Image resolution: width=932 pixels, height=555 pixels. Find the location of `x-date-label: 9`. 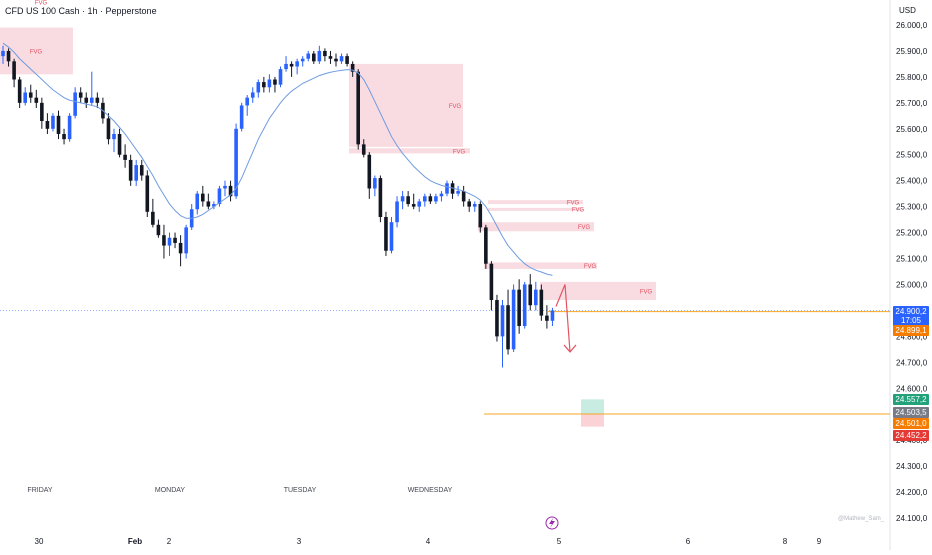

x-date-label: 9 is located at coordinates (819, 541).